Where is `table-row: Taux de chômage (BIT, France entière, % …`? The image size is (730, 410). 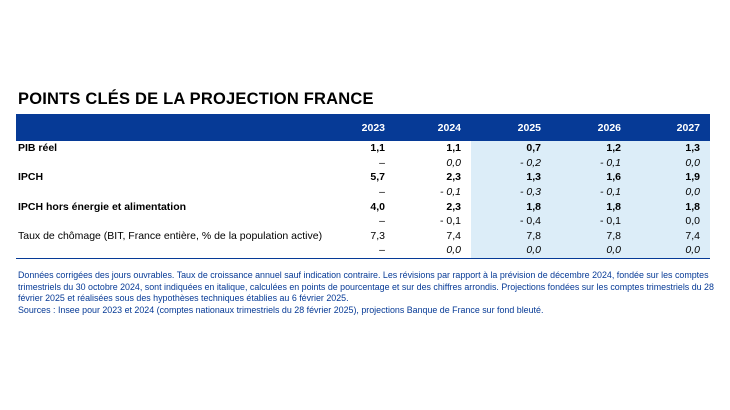 table-row: Taux de chômage (BIT, France entière, % … is located at coordinates (363, 236).